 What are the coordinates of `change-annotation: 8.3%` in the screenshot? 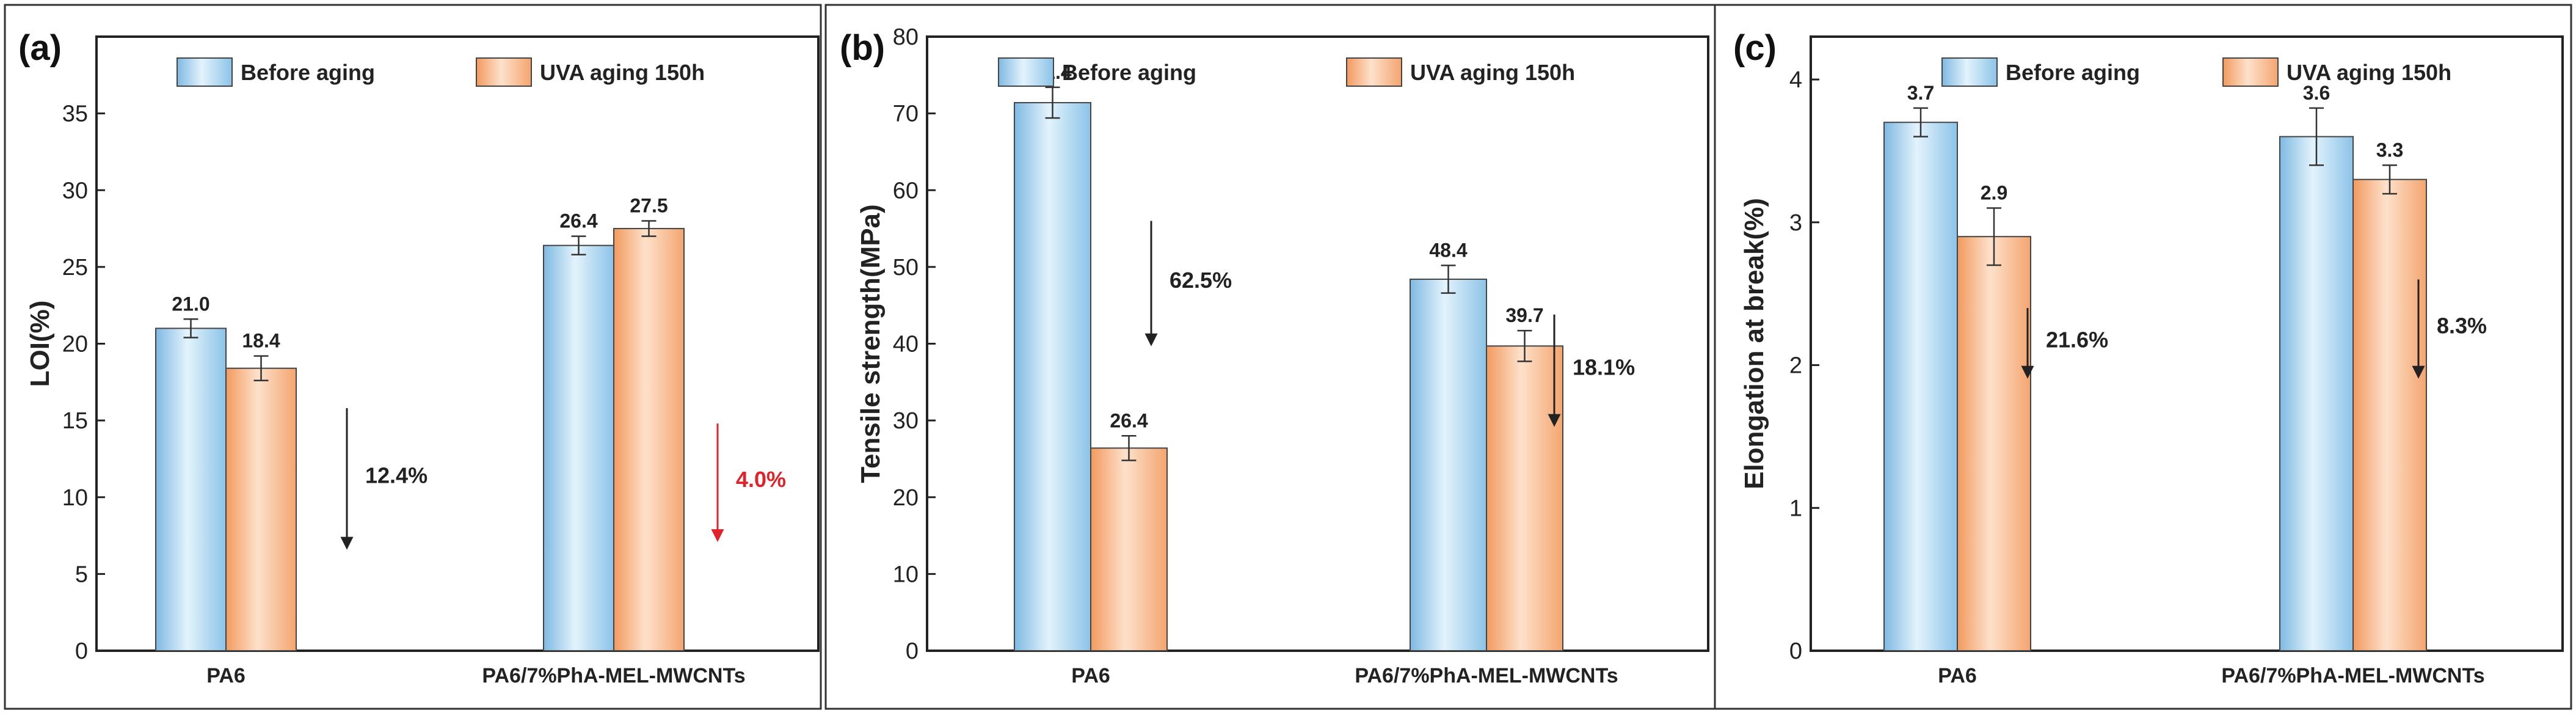 It's located at (2462, 325).